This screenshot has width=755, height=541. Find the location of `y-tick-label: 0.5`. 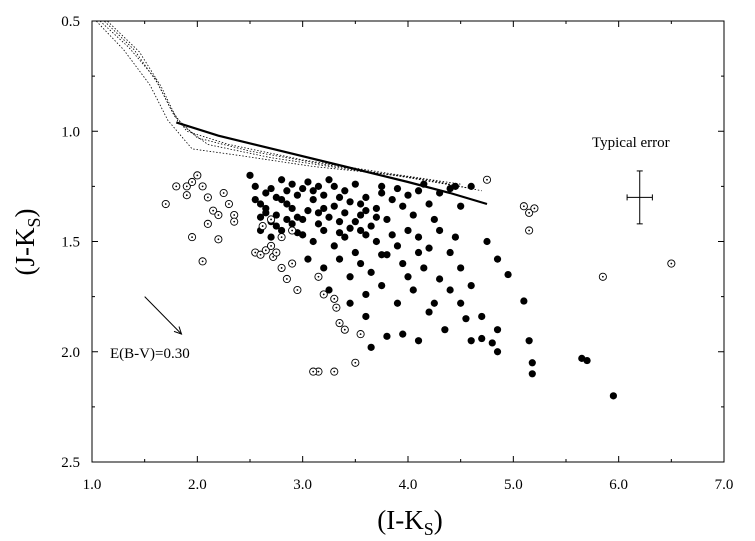

y-tick-label: 0.5 is located at coordinates (70, 22).